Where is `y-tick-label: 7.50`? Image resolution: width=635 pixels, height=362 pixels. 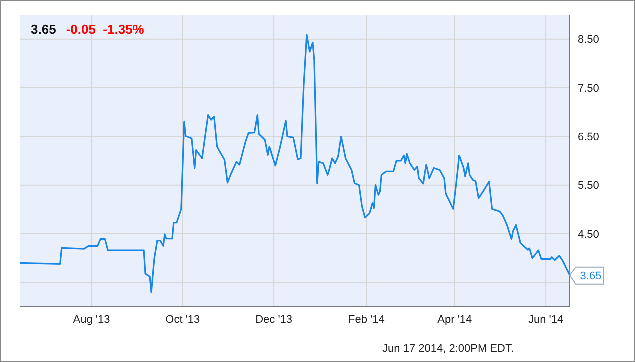
y-tick-label: 7.50 is located at coordinates (589, 88).